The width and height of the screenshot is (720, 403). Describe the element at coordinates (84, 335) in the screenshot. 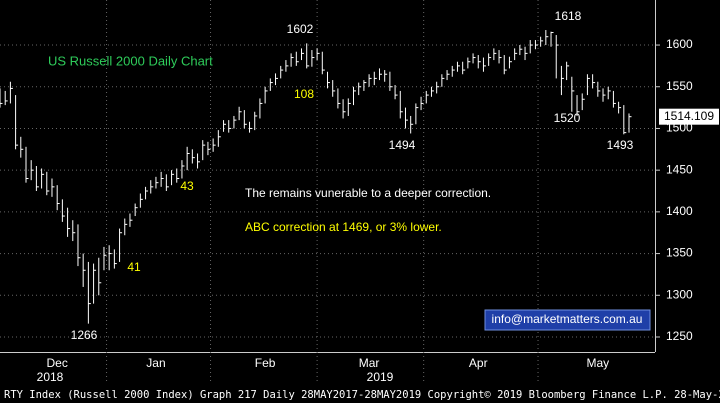

I see `annotation: 1266` at that location.